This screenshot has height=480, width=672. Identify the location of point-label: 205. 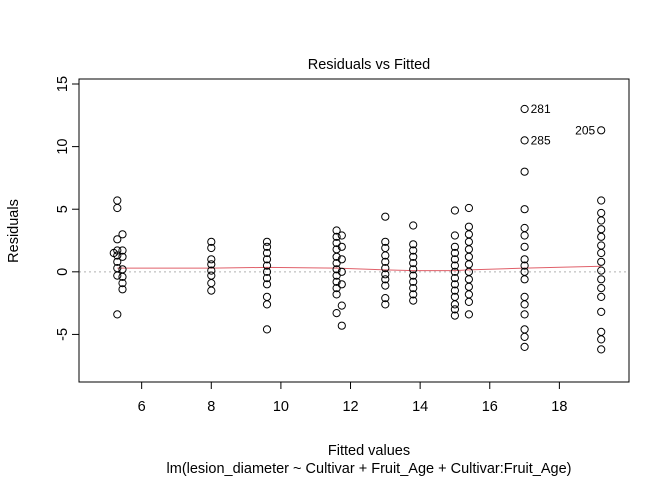
(585, 130).